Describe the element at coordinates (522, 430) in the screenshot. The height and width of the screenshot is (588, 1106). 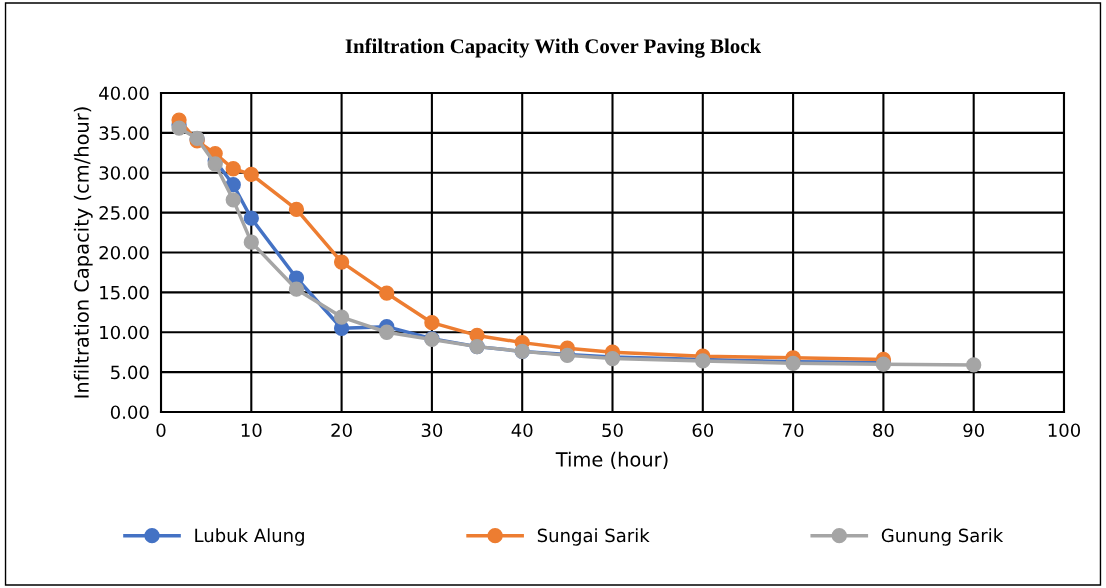
I see `x-tick-label: 40` at that location.